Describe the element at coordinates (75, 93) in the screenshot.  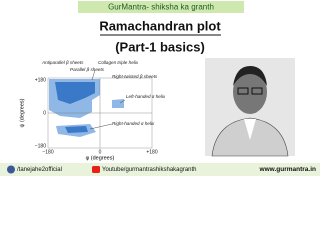
I see `beta-core` at that location.